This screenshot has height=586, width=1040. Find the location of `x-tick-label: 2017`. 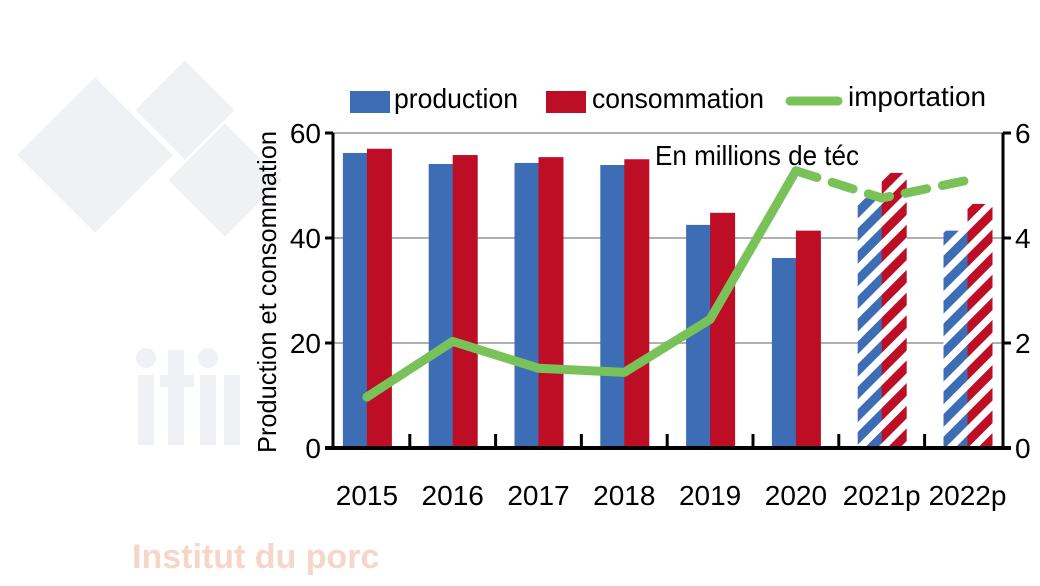

x-tick-label: 2017 is located at coordinates (538, 495).